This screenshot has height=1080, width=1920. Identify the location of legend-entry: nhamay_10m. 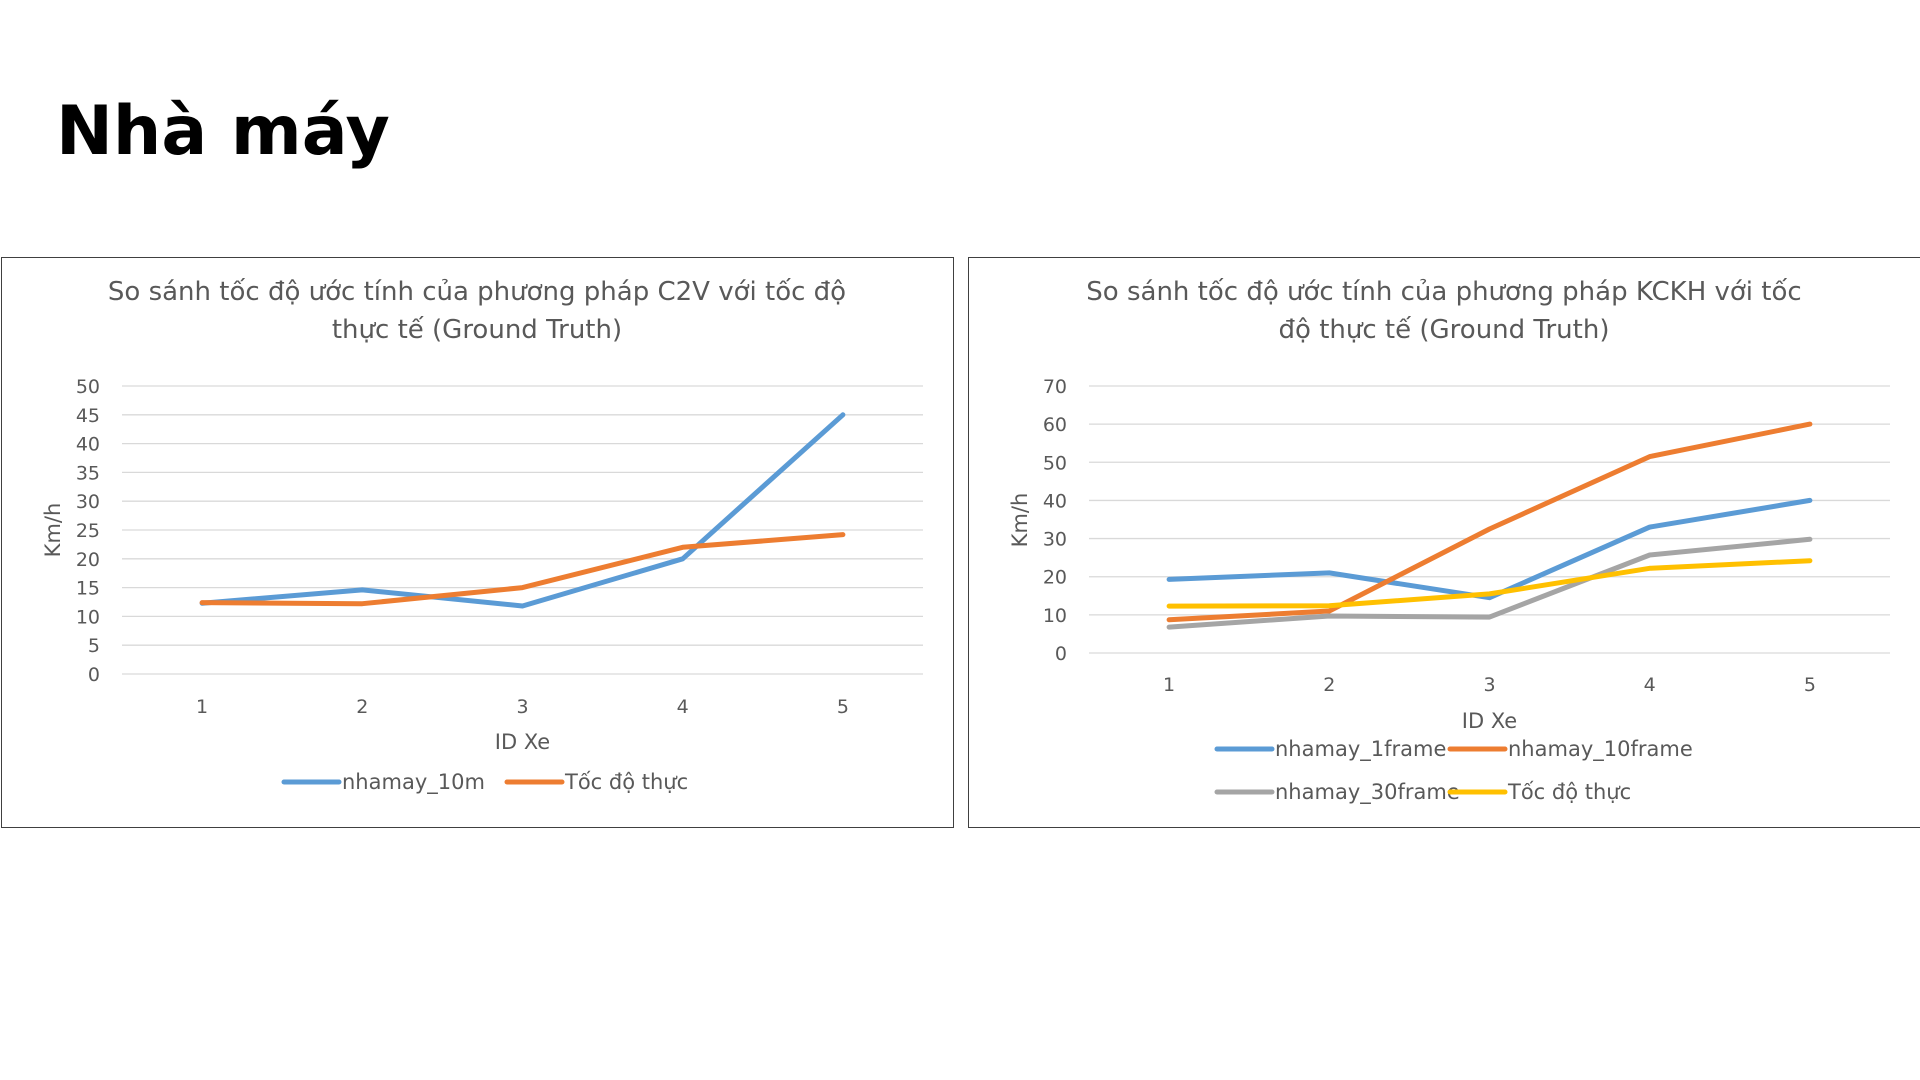
(413, 782).